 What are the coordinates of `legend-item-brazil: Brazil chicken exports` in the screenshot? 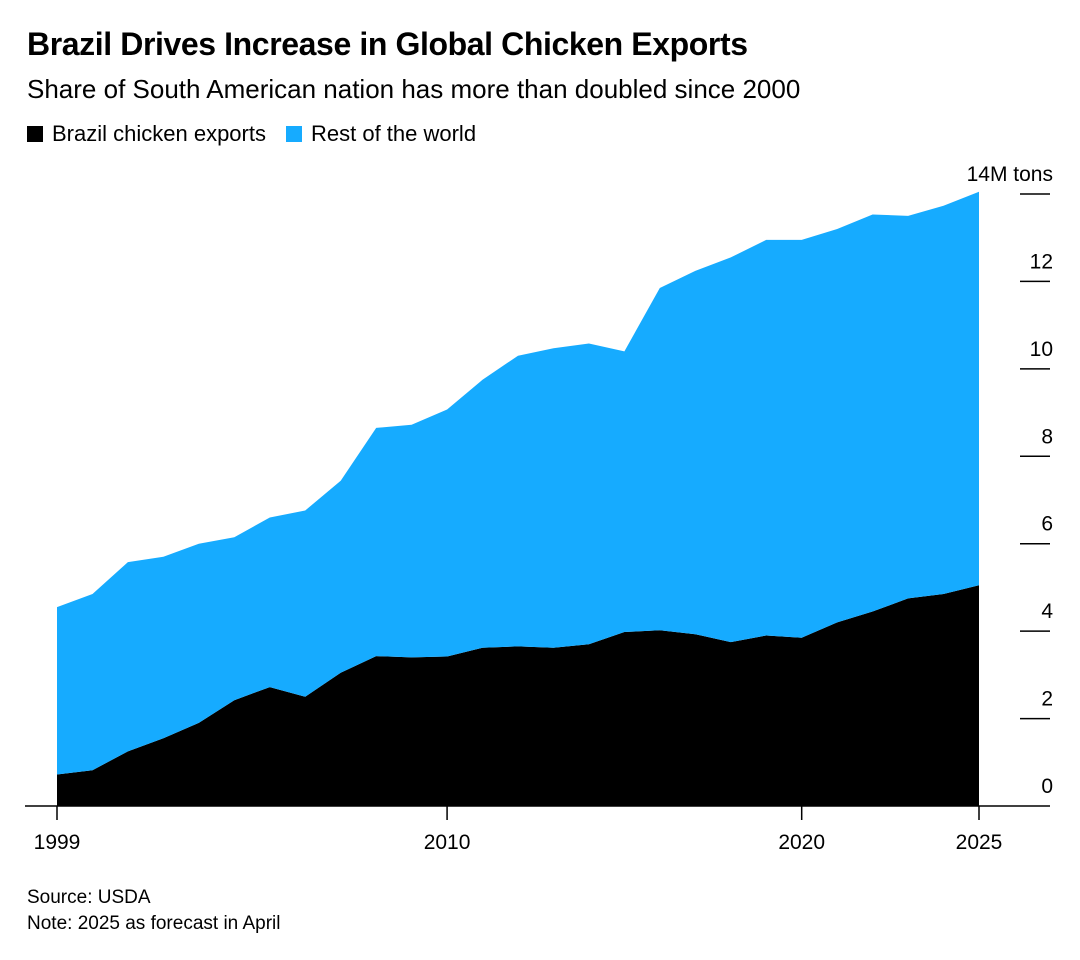 It's located at (146, 134).